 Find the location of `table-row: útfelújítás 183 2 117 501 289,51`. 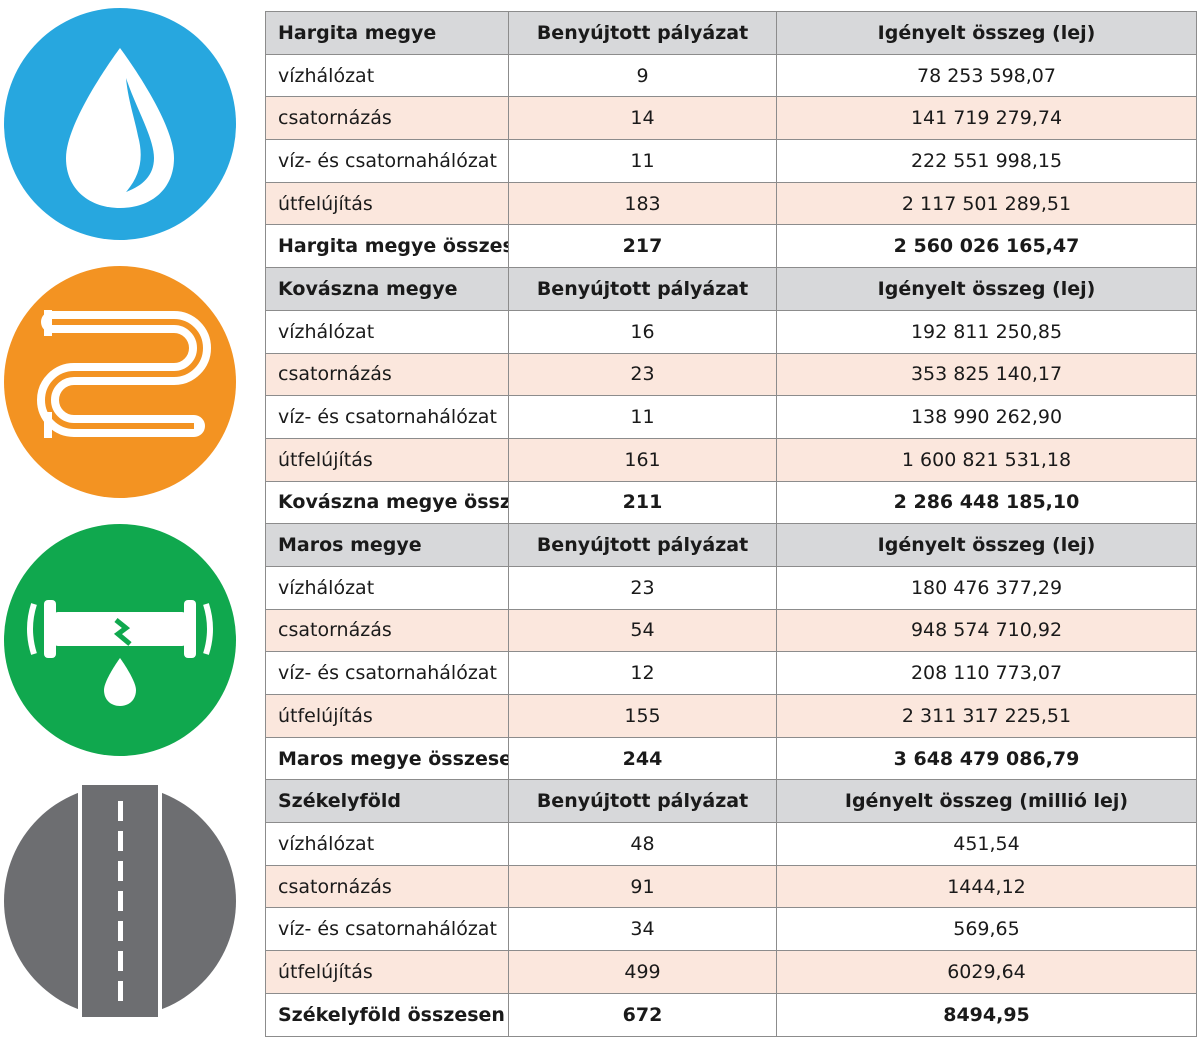

table-row: útfelújítás 183 2 117 501 289,51 is located at coordinates (731, 203).